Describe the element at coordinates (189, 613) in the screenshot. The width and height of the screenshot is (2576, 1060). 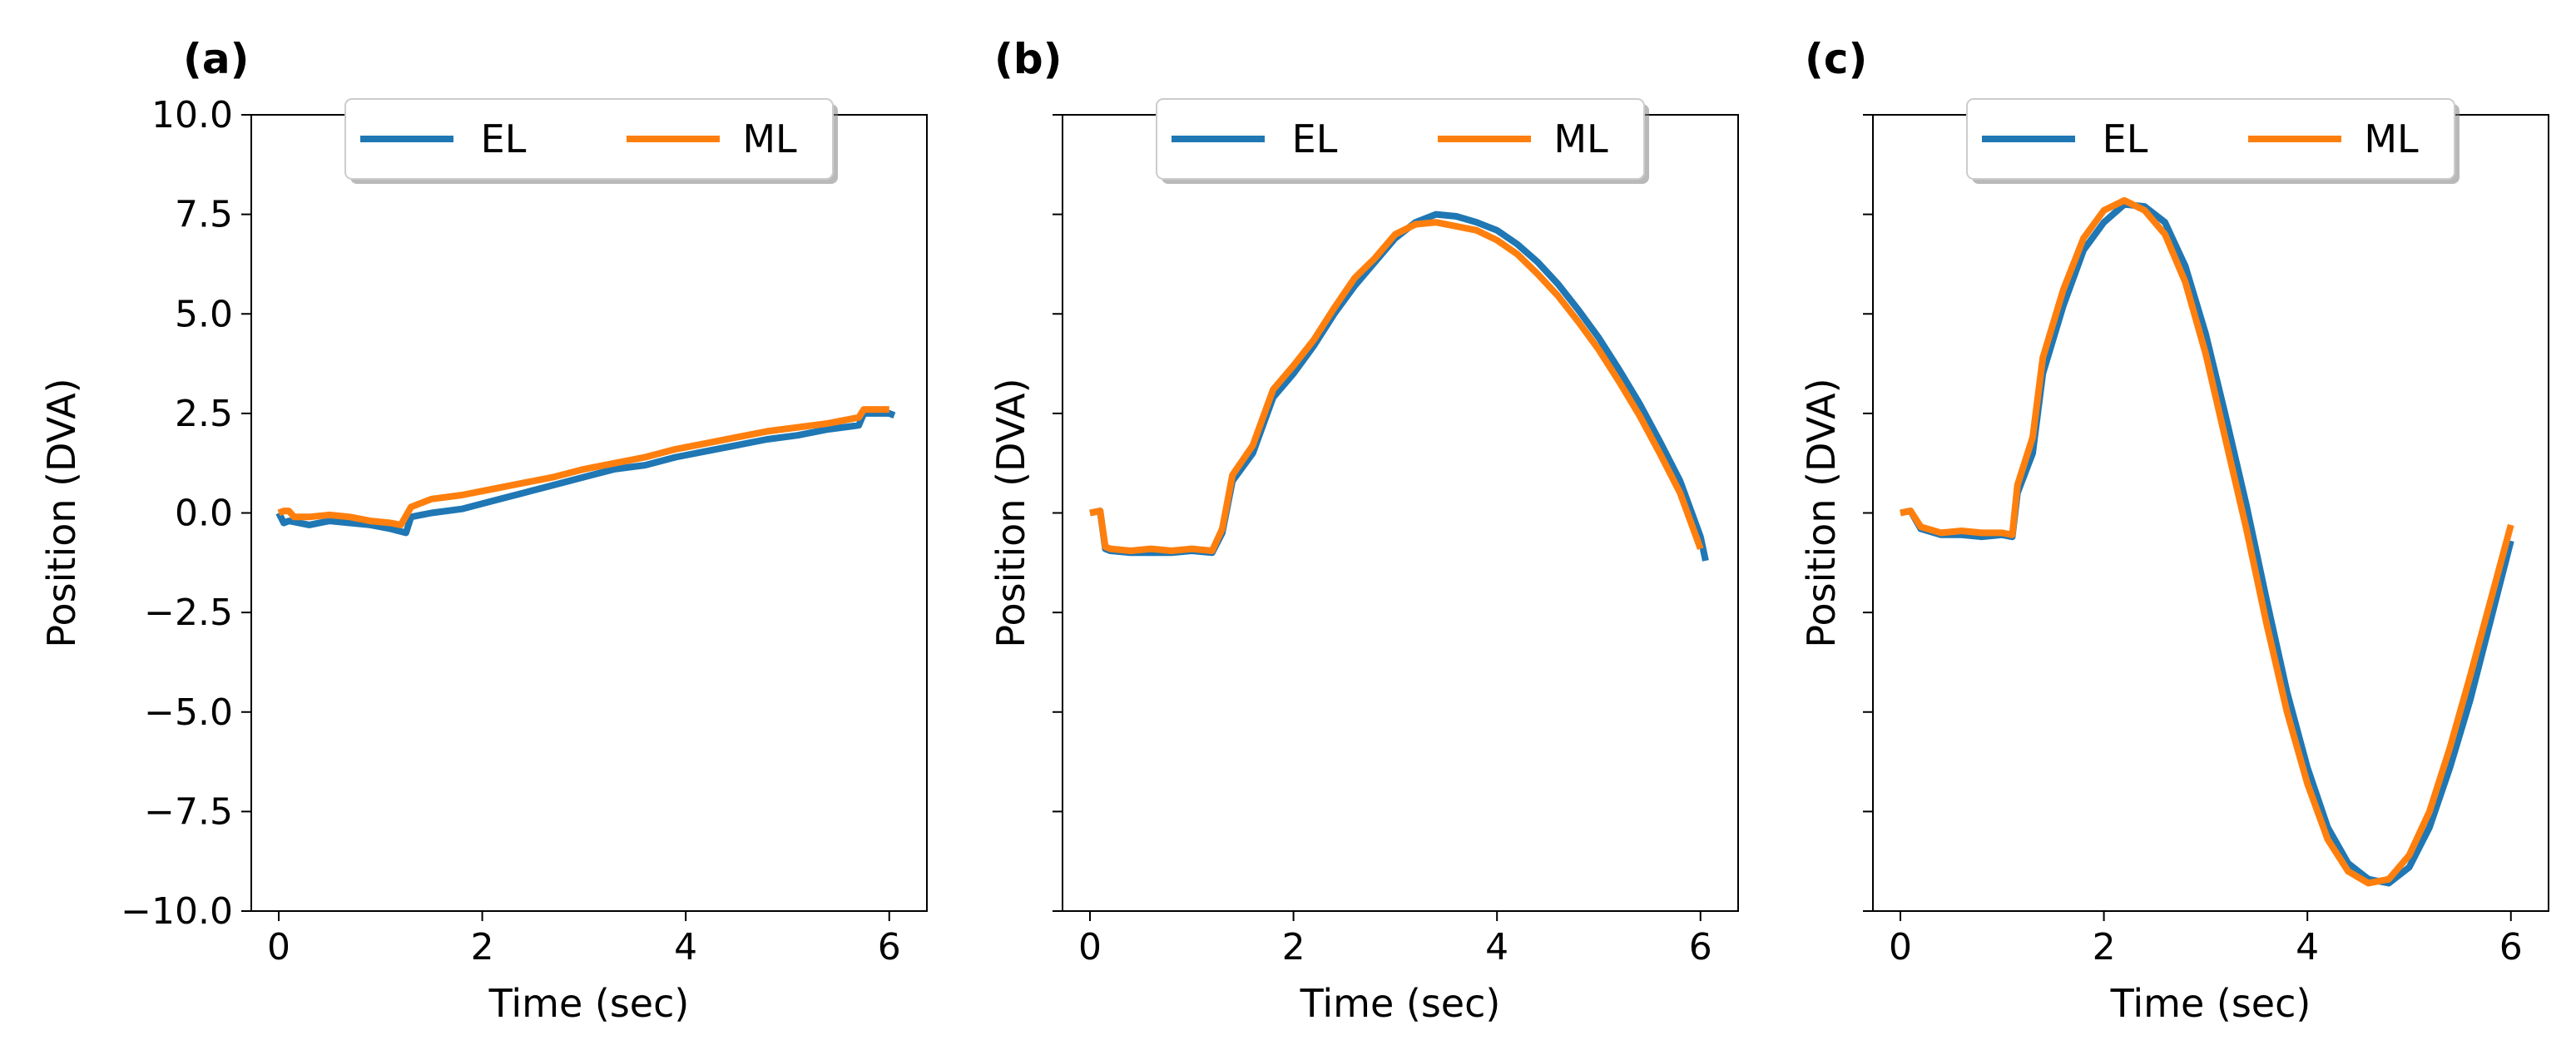
I see `y-tick-label: −2.5` at that location.